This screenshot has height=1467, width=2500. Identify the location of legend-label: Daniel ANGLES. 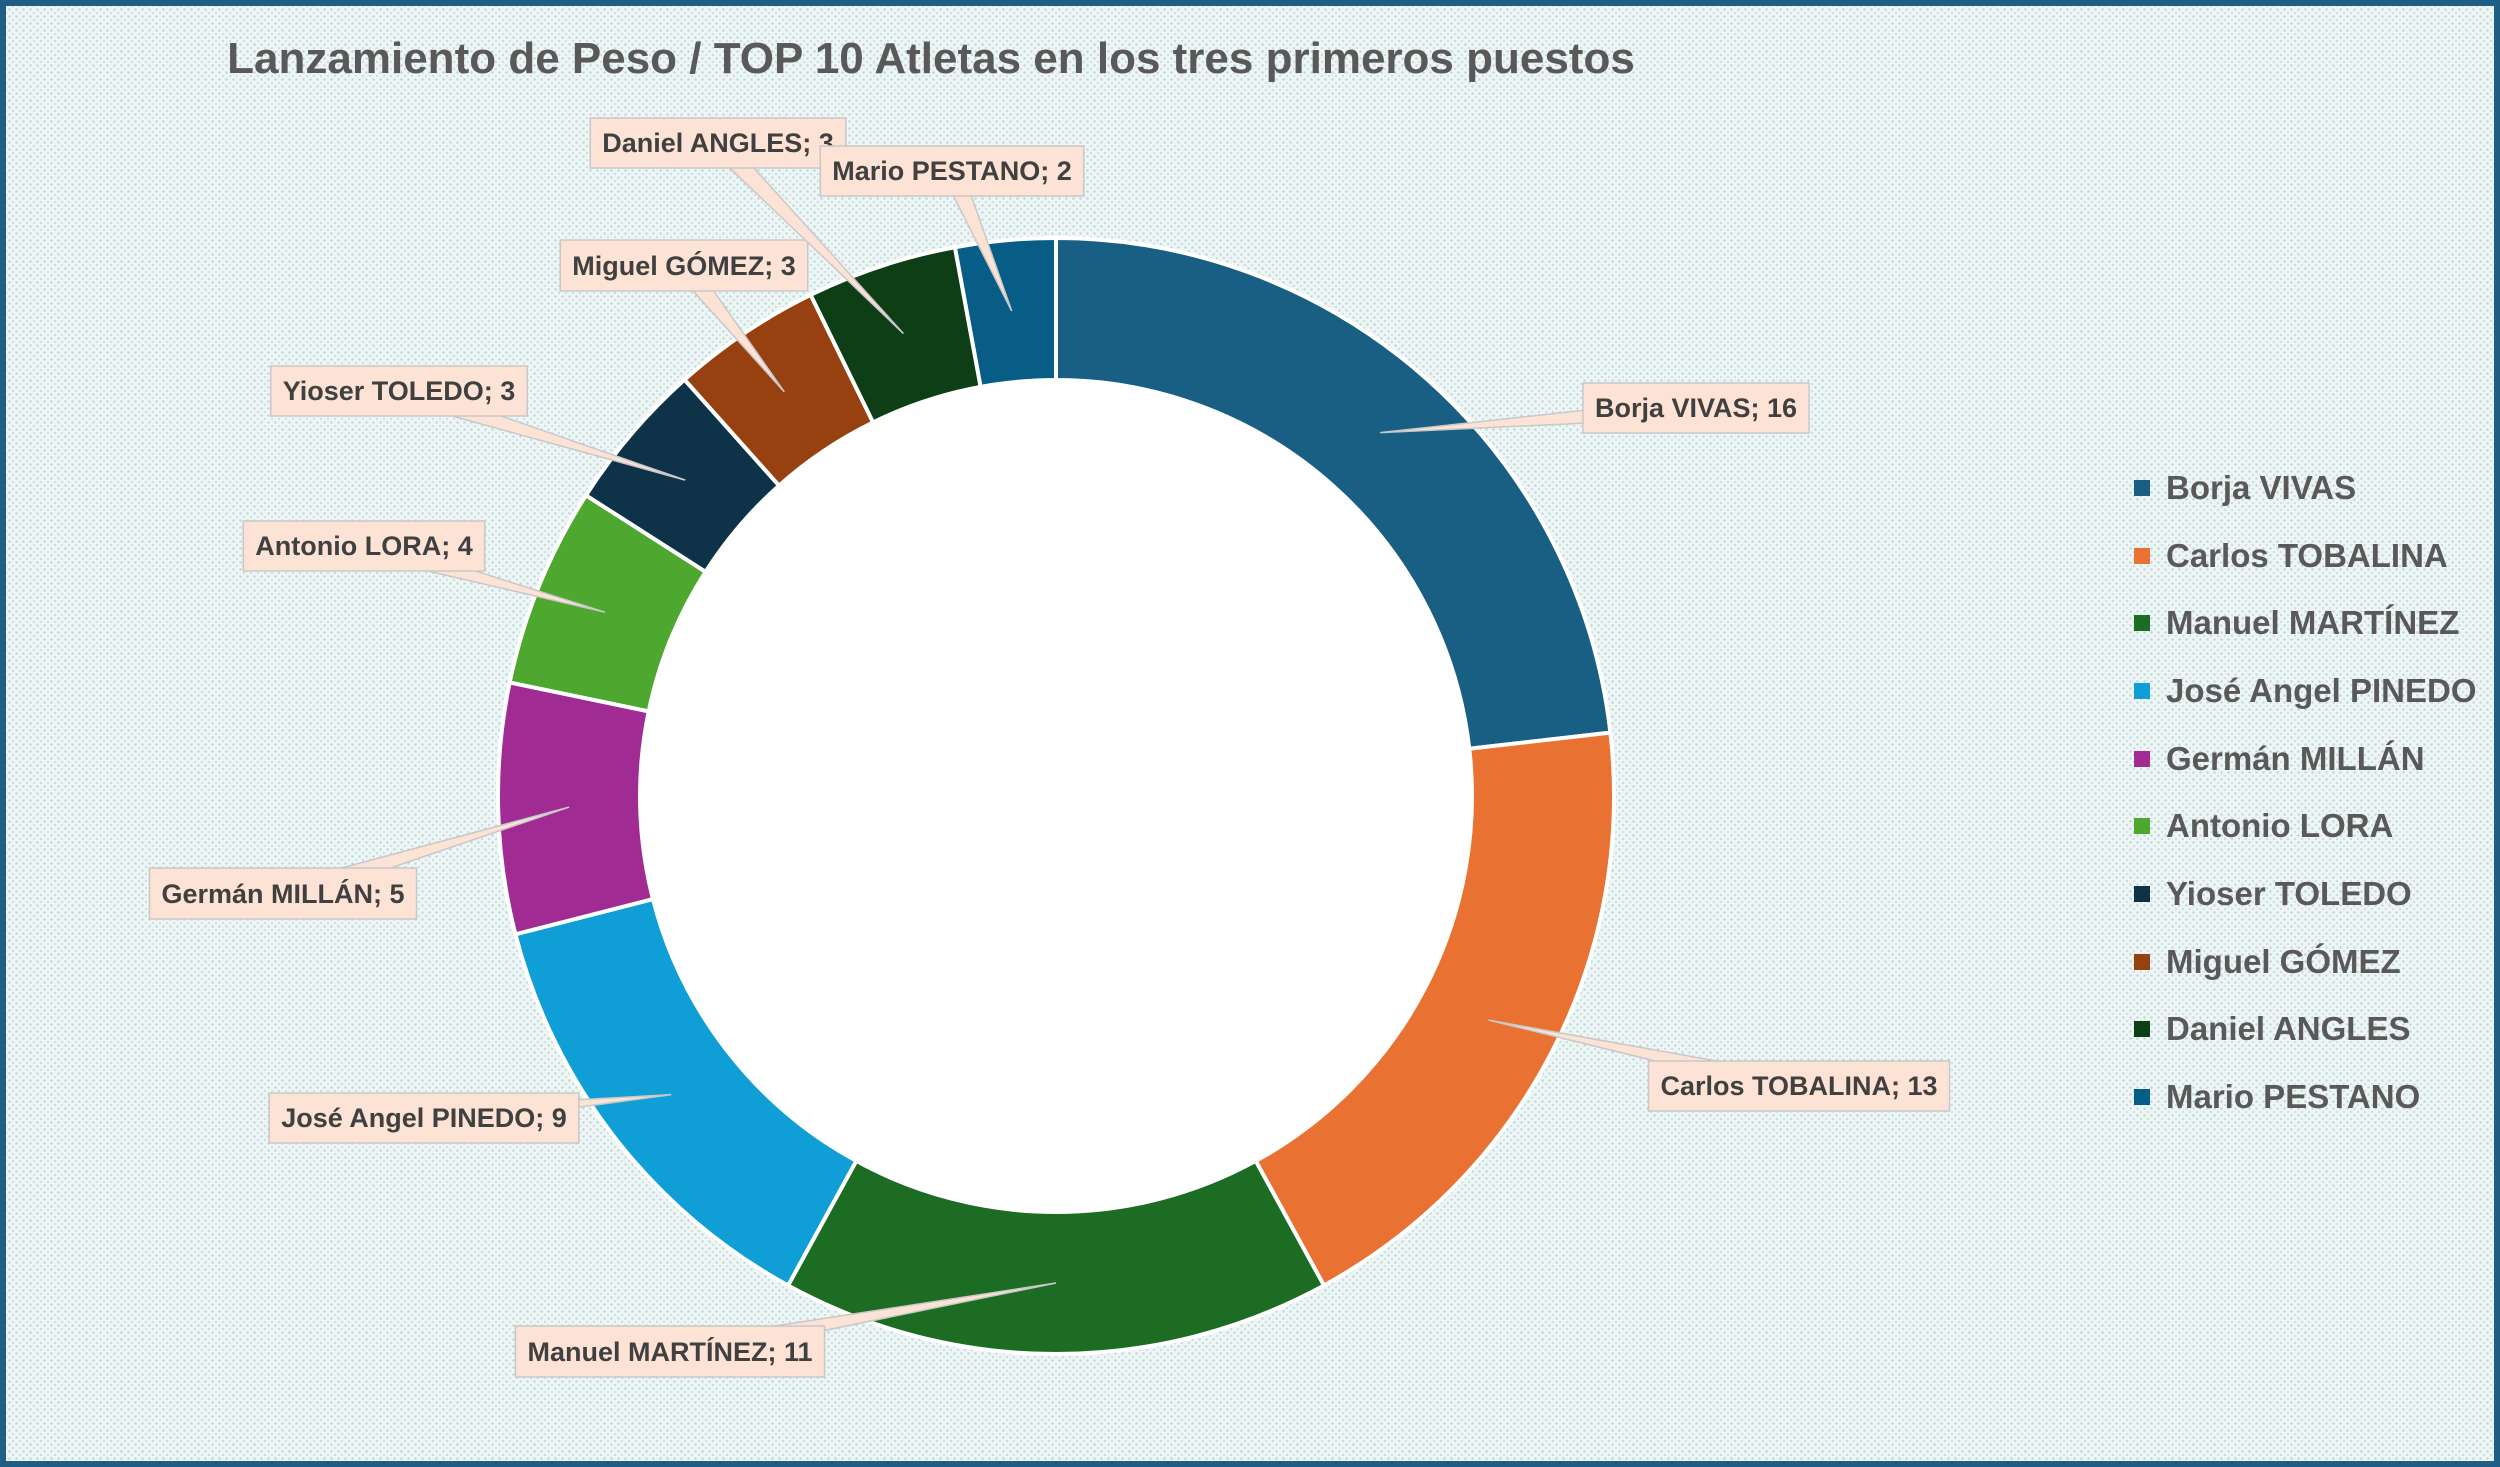
(2288, 1029).